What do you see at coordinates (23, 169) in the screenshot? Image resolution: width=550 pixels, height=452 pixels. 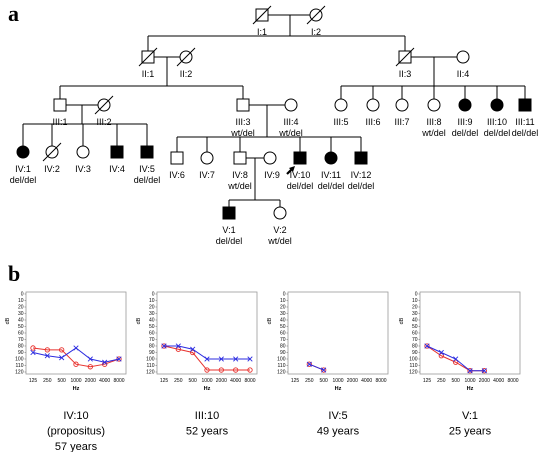 I see `person-id-label: IV:1` at bounding box center [23, 169].